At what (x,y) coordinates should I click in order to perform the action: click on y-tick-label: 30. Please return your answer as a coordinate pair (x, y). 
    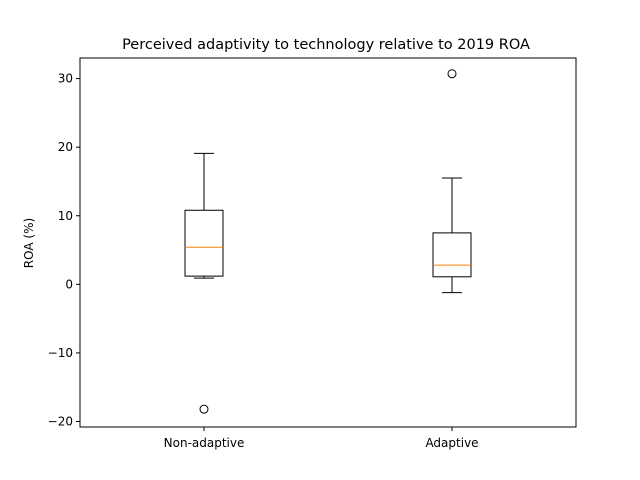
    Looking at the image, I should click on (65, 79).